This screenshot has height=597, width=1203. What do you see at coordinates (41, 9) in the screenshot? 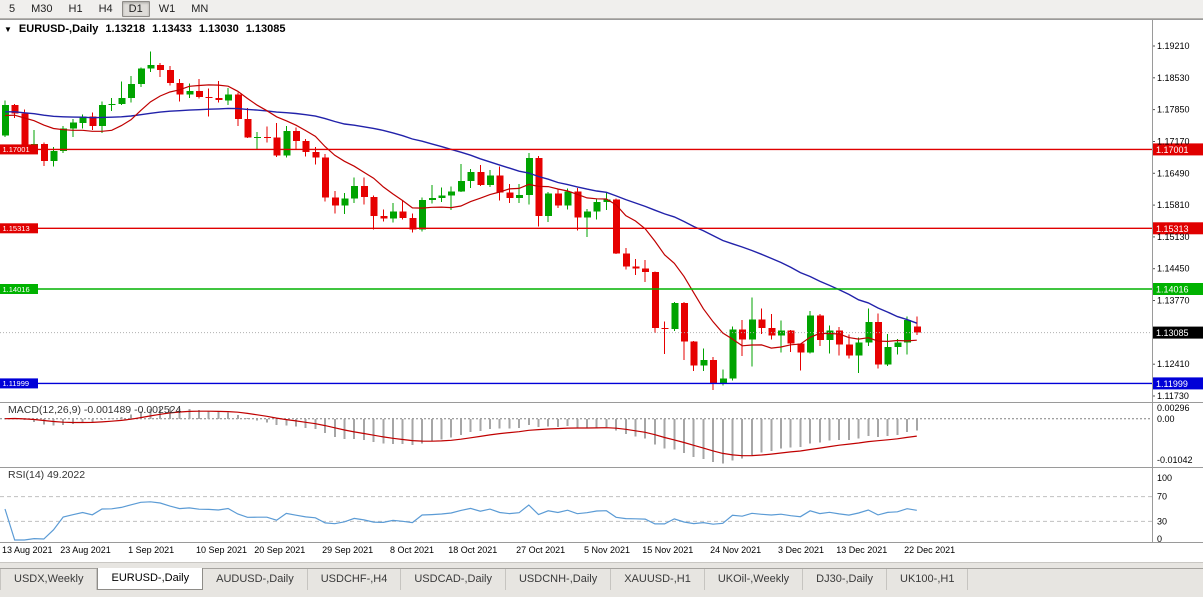
I see `timeframe-button-m30: M30` at bounding box center [41, 9].